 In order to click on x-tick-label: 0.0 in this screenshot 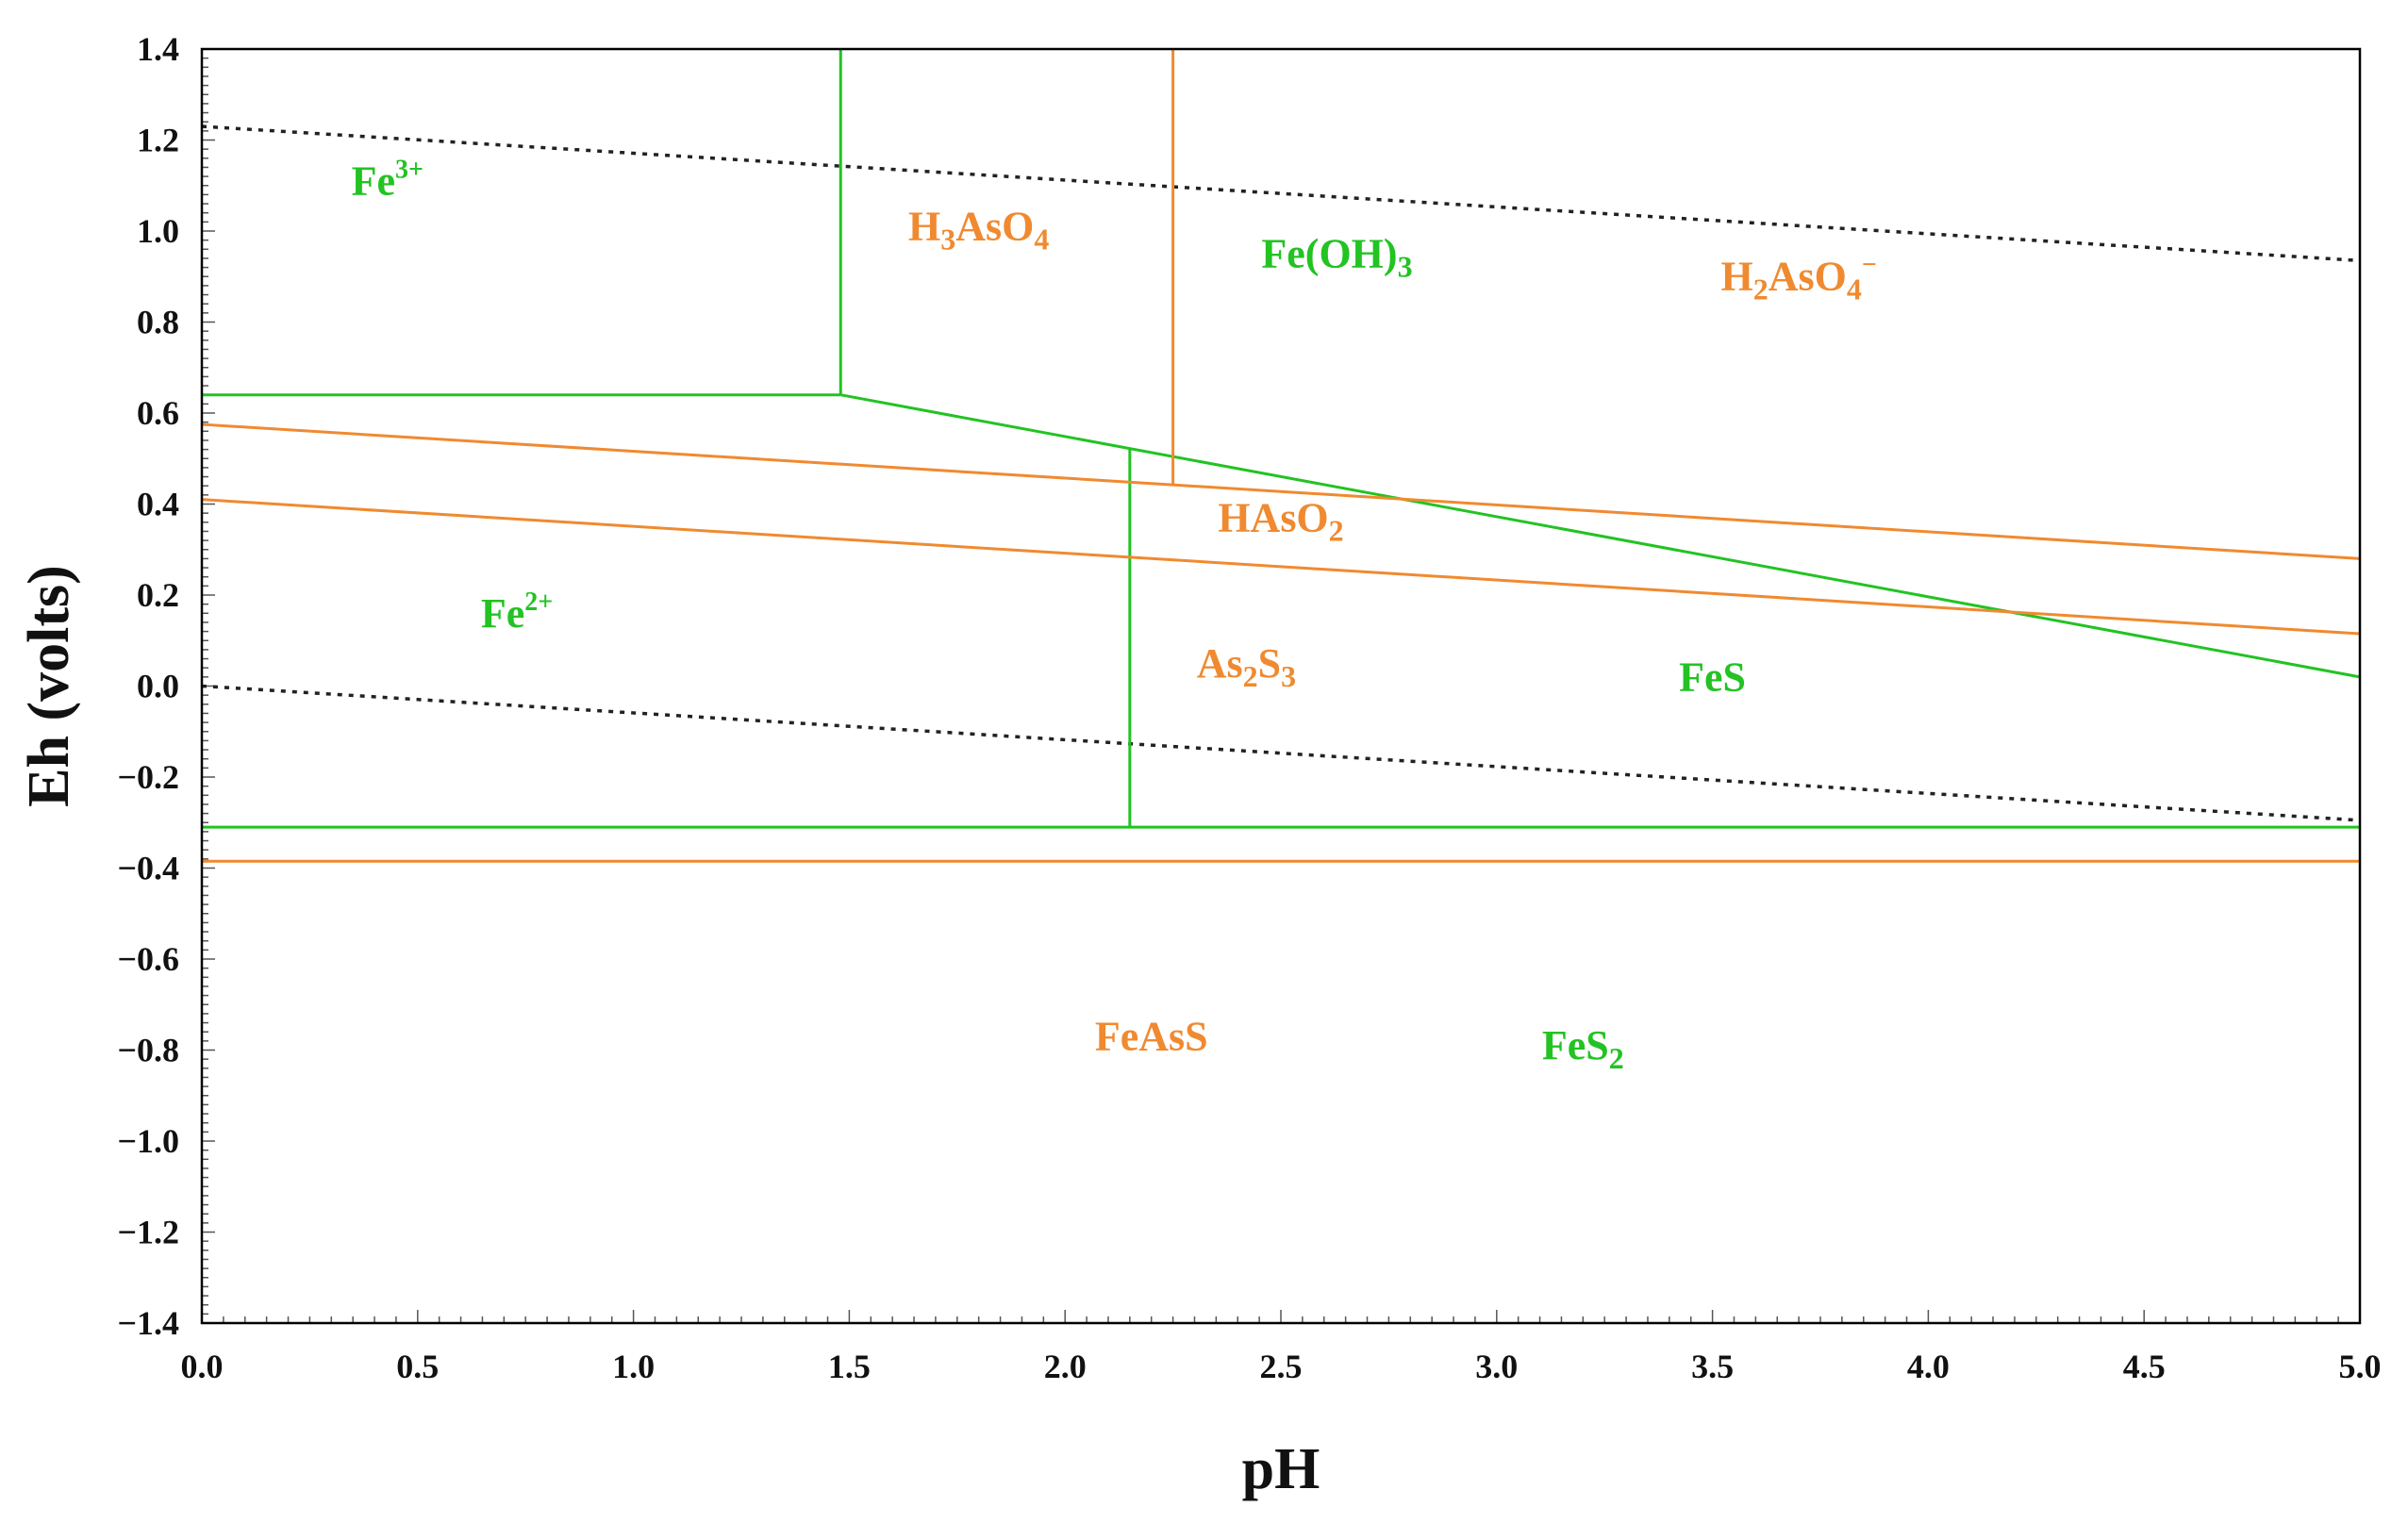, I will do `click(203, 1366)`.